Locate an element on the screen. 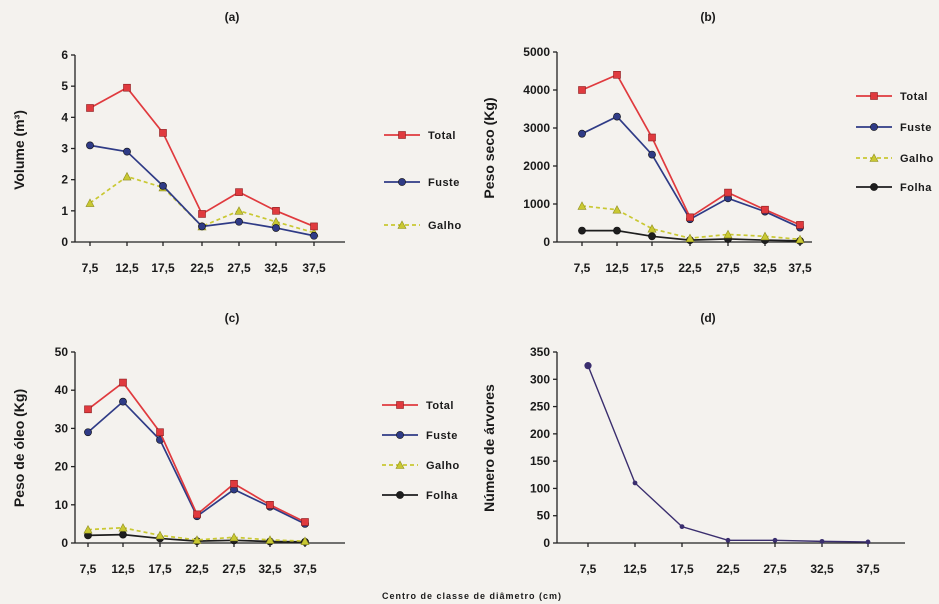 This screenshot has height=604, width=939. legend-label: Galho is located at coordinates (443, 466).